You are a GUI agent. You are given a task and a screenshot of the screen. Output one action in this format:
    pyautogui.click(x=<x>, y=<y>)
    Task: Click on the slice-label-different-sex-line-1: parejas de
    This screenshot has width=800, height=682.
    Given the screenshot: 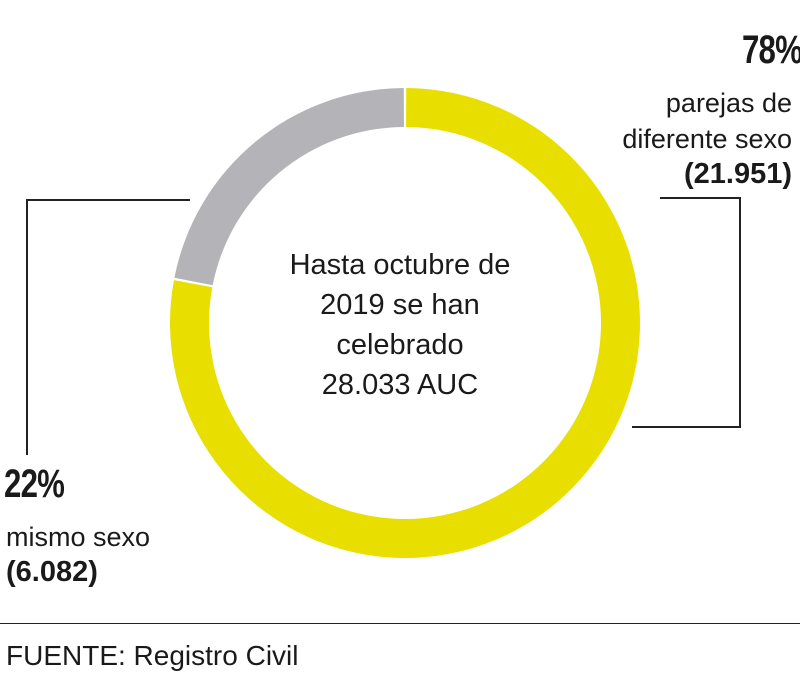 What is the action you would take?
    pyautogui.click(x=728, y=103)
    